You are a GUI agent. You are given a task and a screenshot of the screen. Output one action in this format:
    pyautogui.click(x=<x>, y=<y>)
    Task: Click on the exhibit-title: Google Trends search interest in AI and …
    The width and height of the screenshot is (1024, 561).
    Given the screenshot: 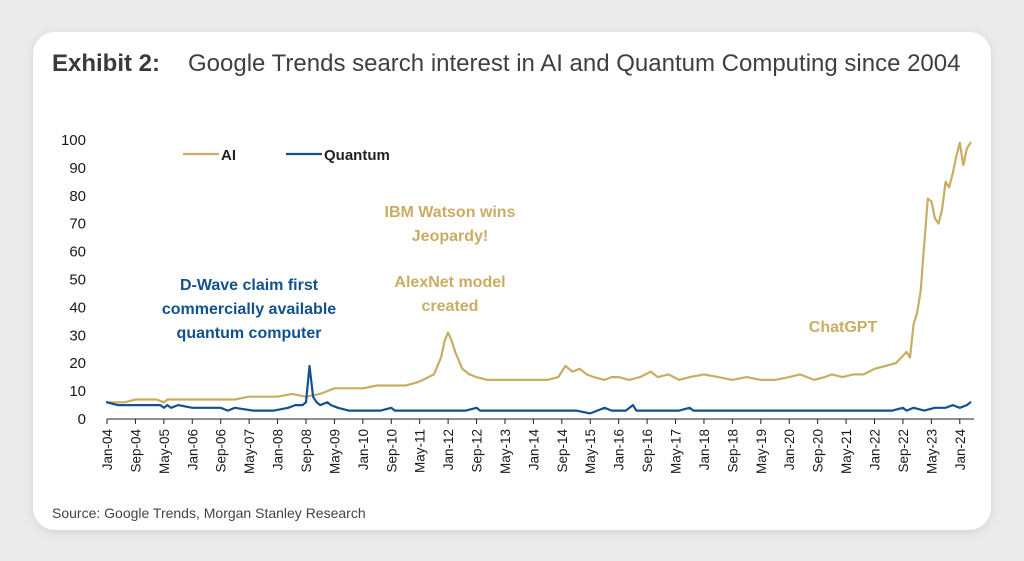 What is the action you would take?
    pyautogui.click(x=574, y=63)
    